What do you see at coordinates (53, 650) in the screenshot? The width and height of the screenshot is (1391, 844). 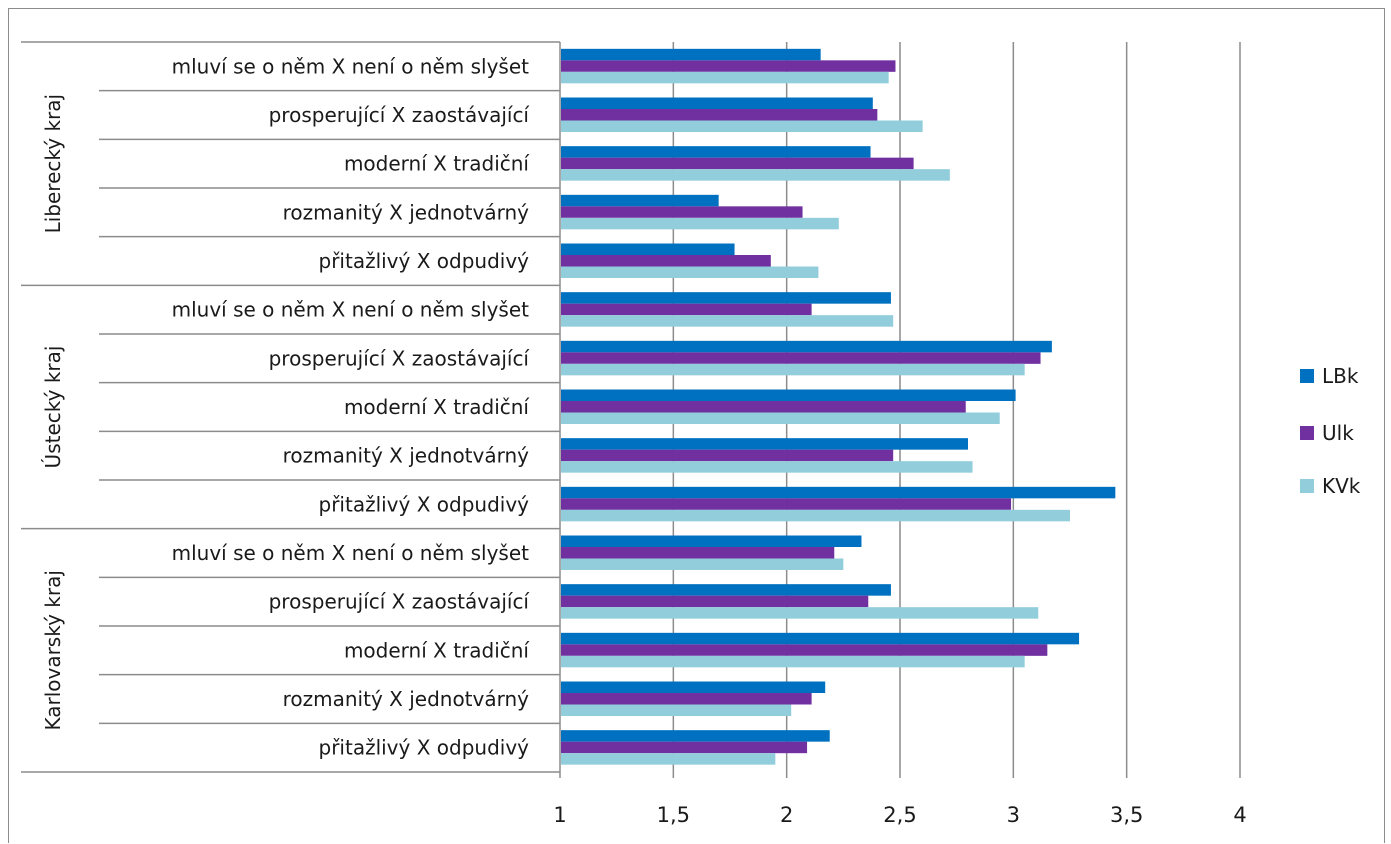 I see `group-label: Karlovarský kraj` at bounding box center [53, 650].